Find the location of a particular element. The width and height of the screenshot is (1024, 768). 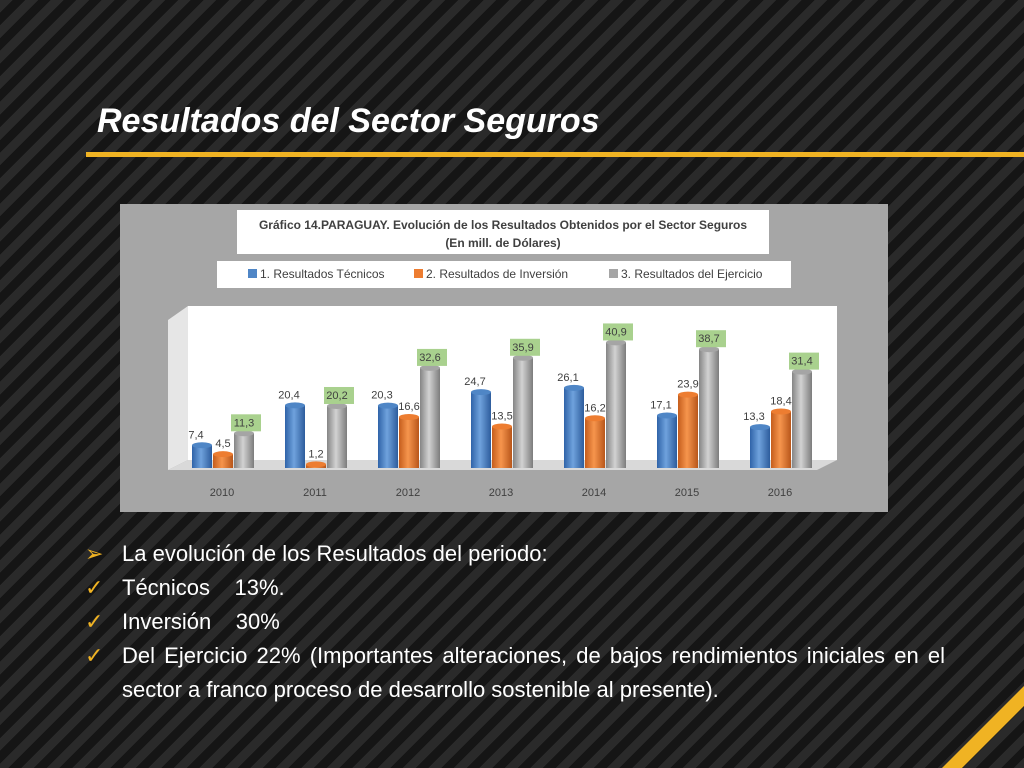

data-label-2013-series-1: 24,7 is located at coordinates (474, 382).